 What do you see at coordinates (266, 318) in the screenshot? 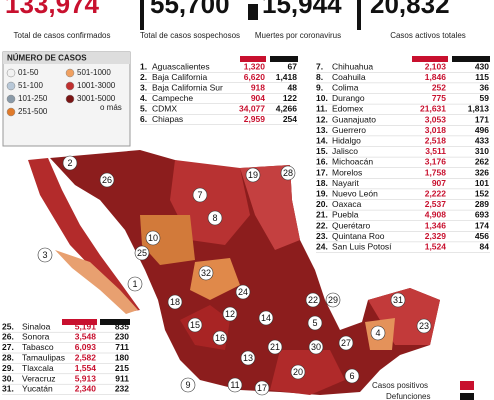
I see `map-label: 14` at bounding box center [266, 318].